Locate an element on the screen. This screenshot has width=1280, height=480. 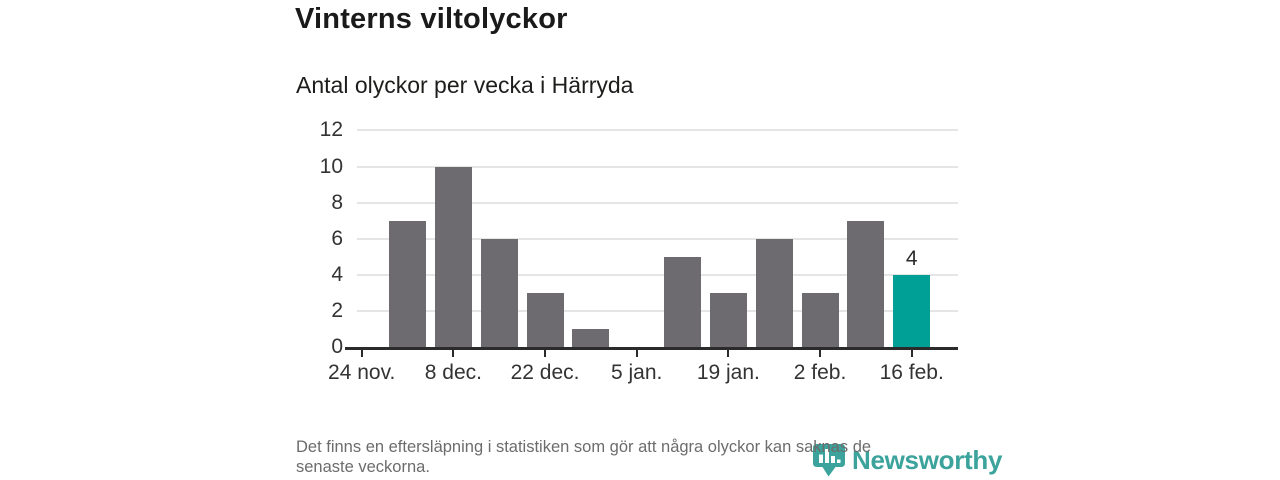
x-axis-label-10: 2 feb. is located at coordinates (820, 372).